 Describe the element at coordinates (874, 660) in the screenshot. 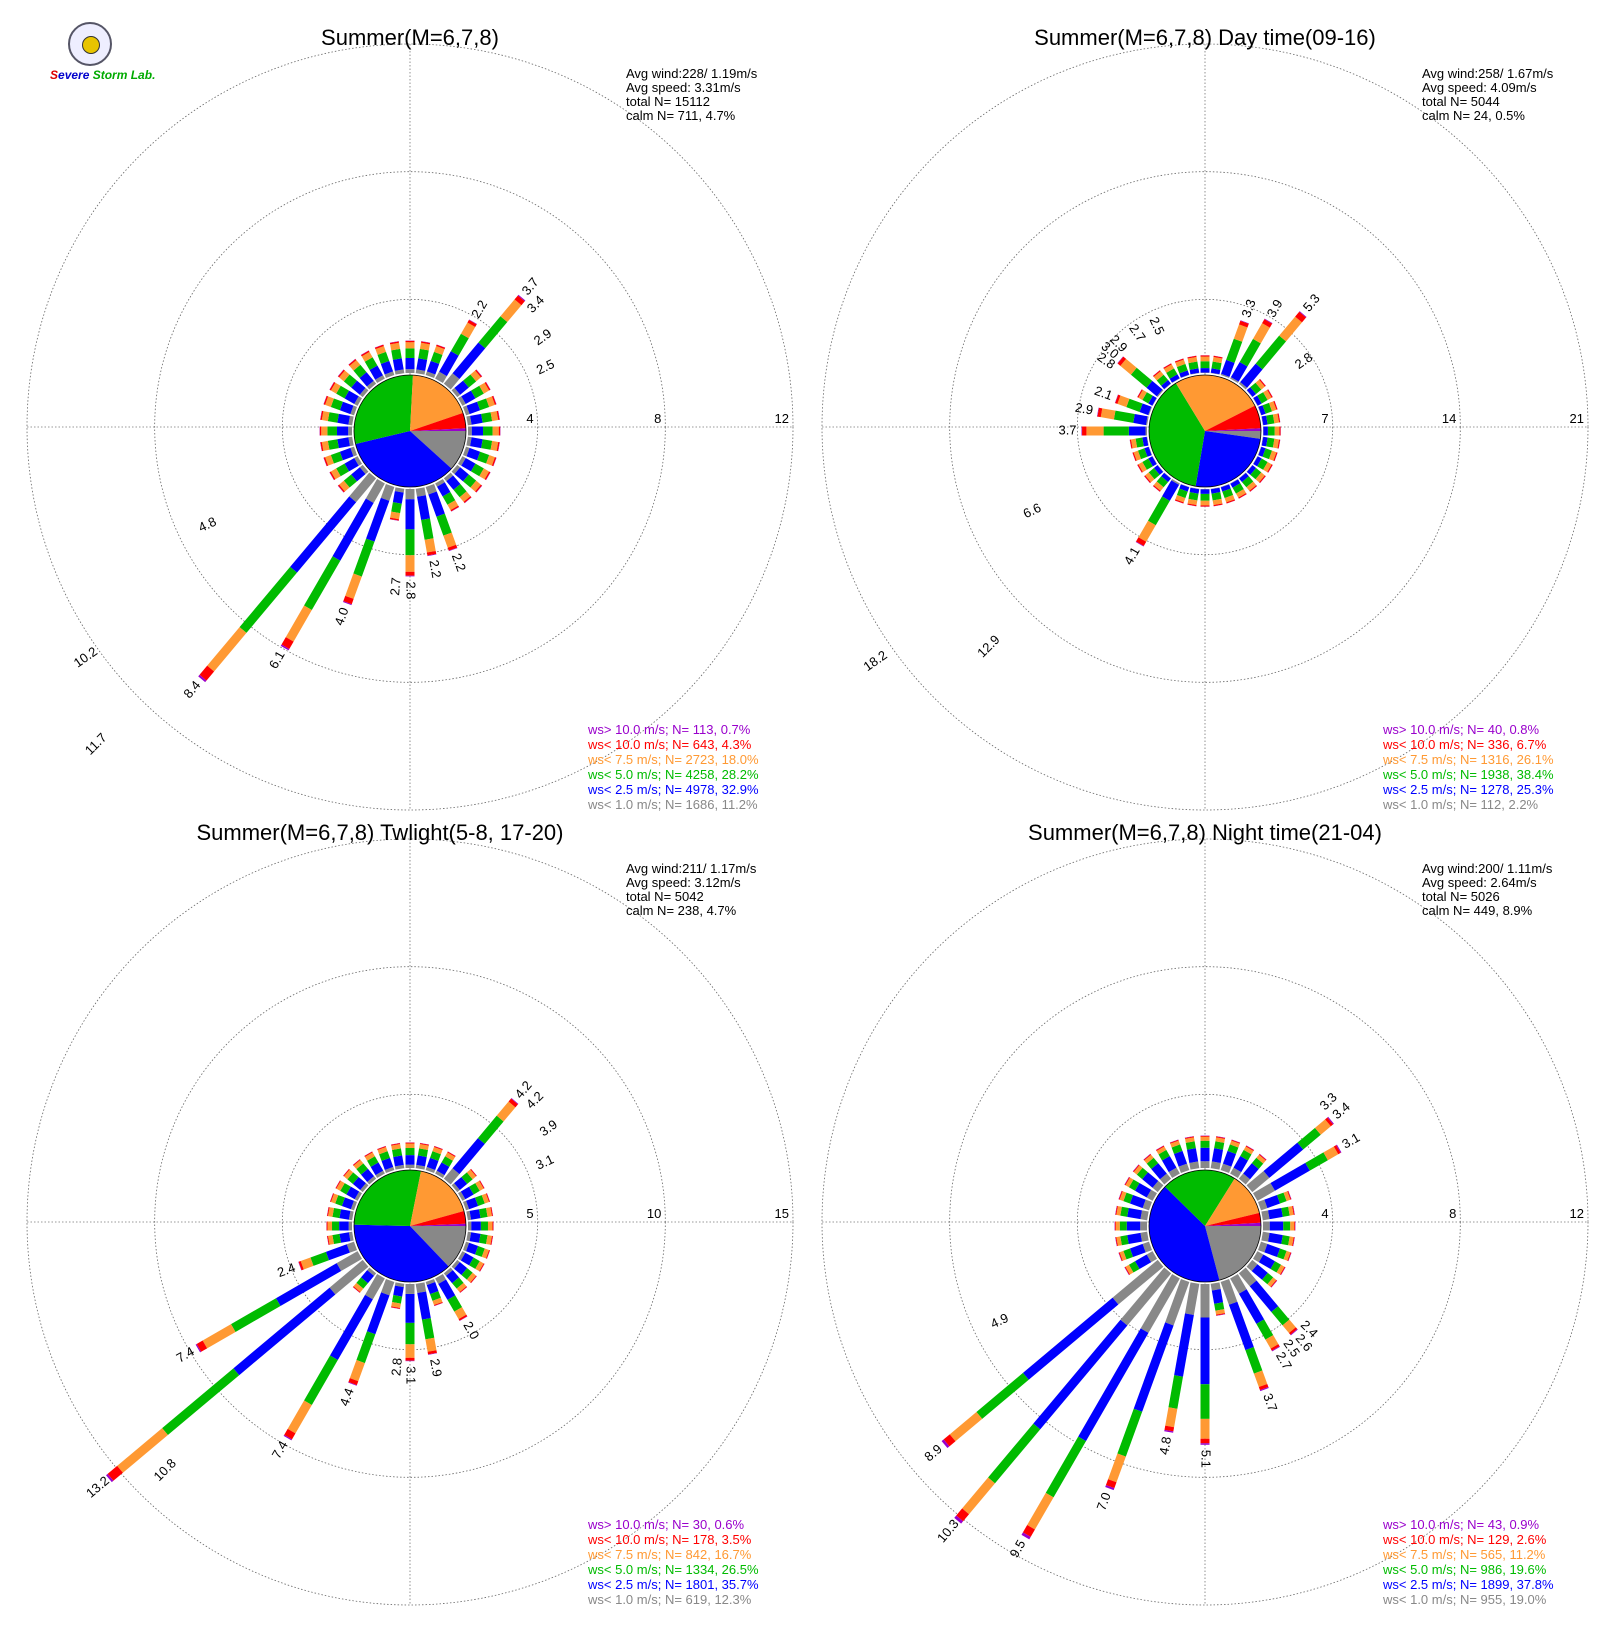

I see `petal-label: 18.2` at that location.